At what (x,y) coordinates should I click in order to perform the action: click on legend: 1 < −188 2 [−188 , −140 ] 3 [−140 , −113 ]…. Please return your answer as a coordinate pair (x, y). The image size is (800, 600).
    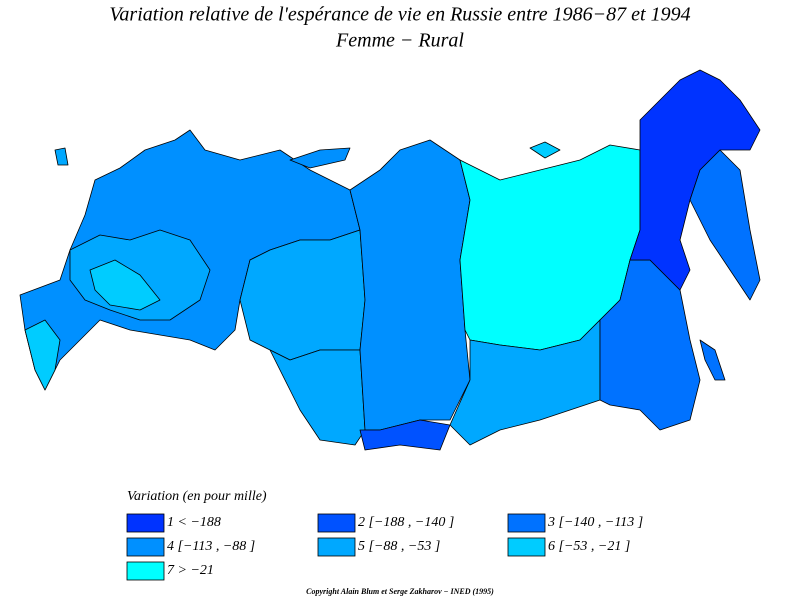
    Looking at the image, I should click on (384, 547).